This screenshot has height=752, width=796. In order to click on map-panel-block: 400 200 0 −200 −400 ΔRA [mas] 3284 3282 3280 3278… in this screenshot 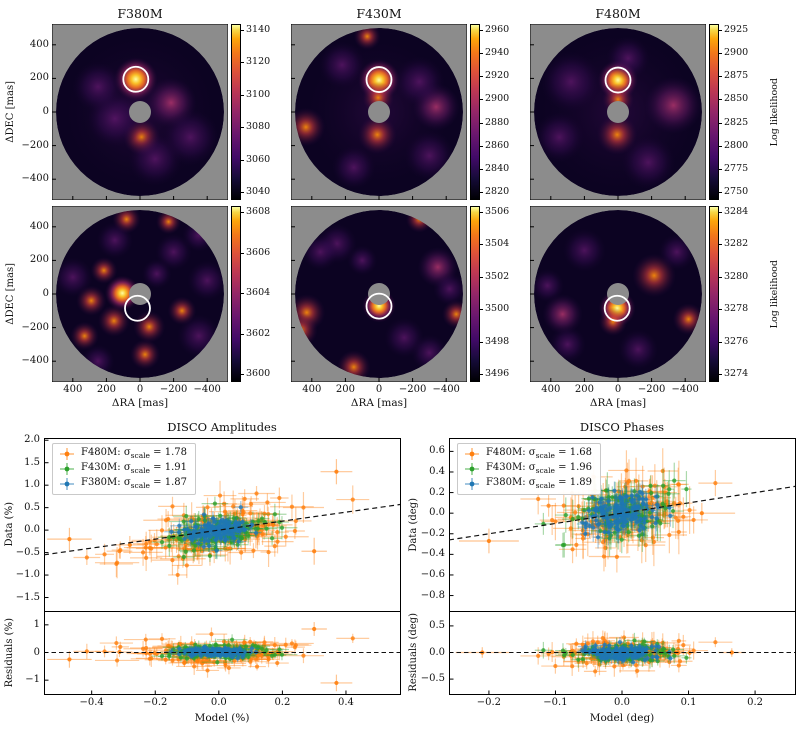, I will do `click(643, 309)`.